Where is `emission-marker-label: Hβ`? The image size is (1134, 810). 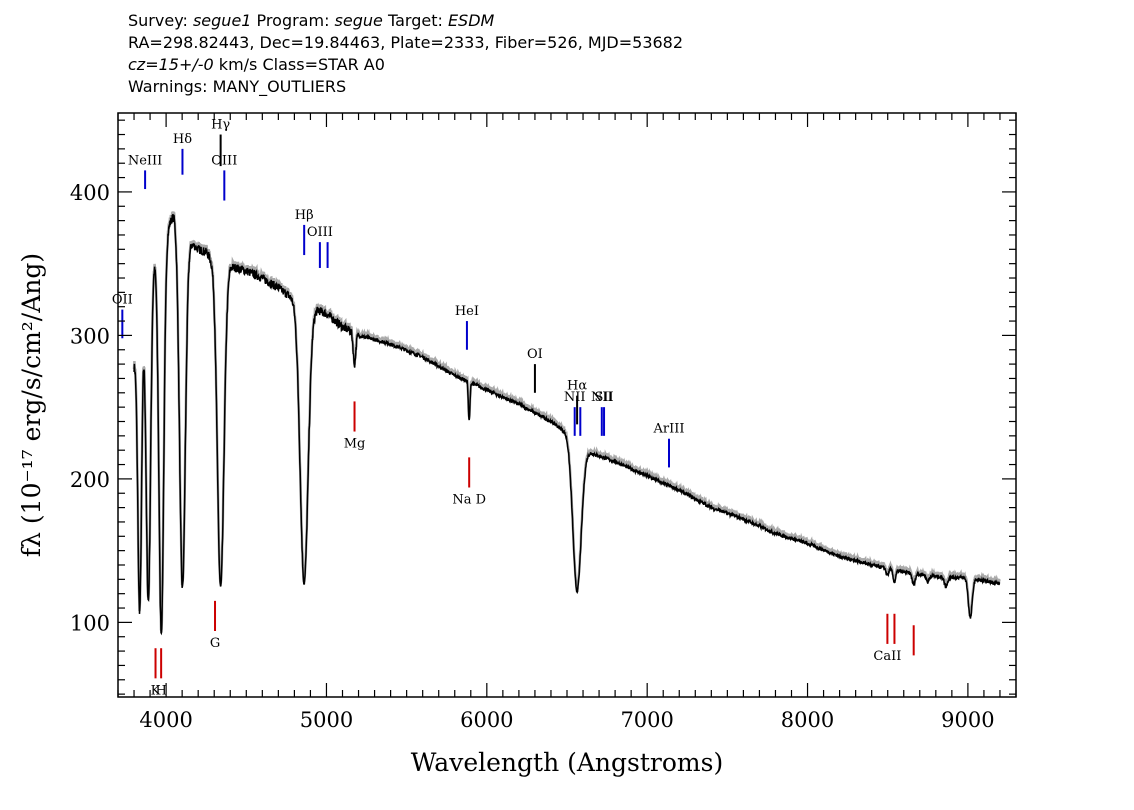
emission-marker-label: Hβ is located at coordinates (304, 215).